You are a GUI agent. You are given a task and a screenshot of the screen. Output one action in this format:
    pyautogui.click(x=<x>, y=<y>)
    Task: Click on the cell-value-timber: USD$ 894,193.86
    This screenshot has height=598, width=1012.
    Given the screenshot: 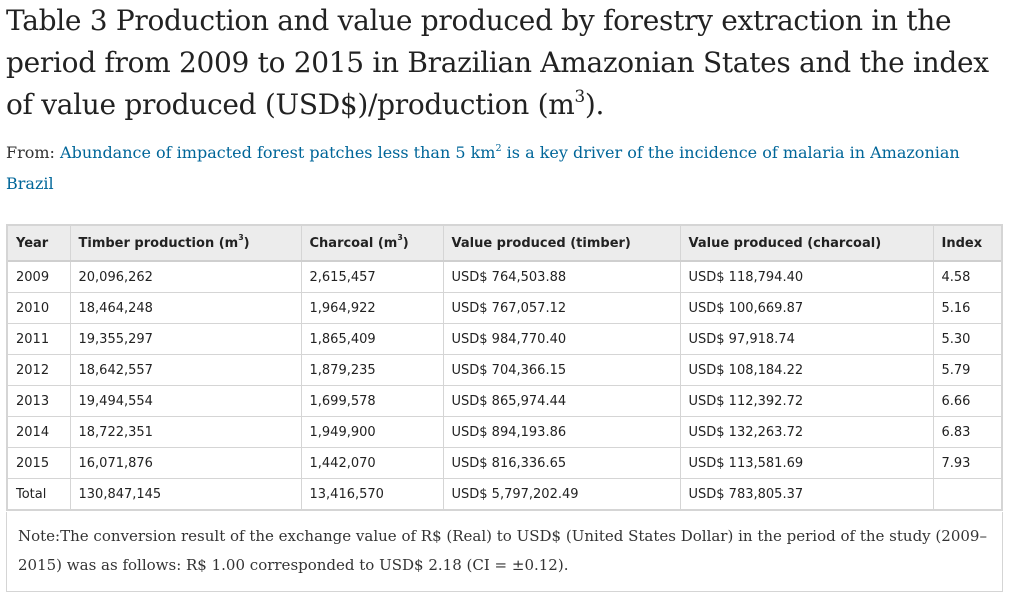 What is the action you would take?
    pyautogui.click(x=562, y=432)
    